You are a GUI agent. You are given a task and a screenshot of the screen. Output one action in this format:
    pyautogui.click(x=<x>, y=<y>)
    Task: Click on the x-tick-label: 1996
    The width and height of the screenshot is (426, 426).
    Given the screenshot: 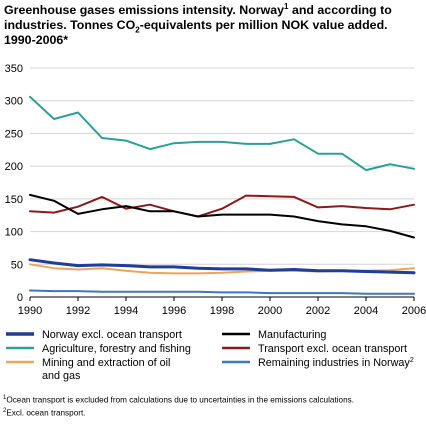 What is the action you would take?
    pyautogui.click(x=174, y=311)
    